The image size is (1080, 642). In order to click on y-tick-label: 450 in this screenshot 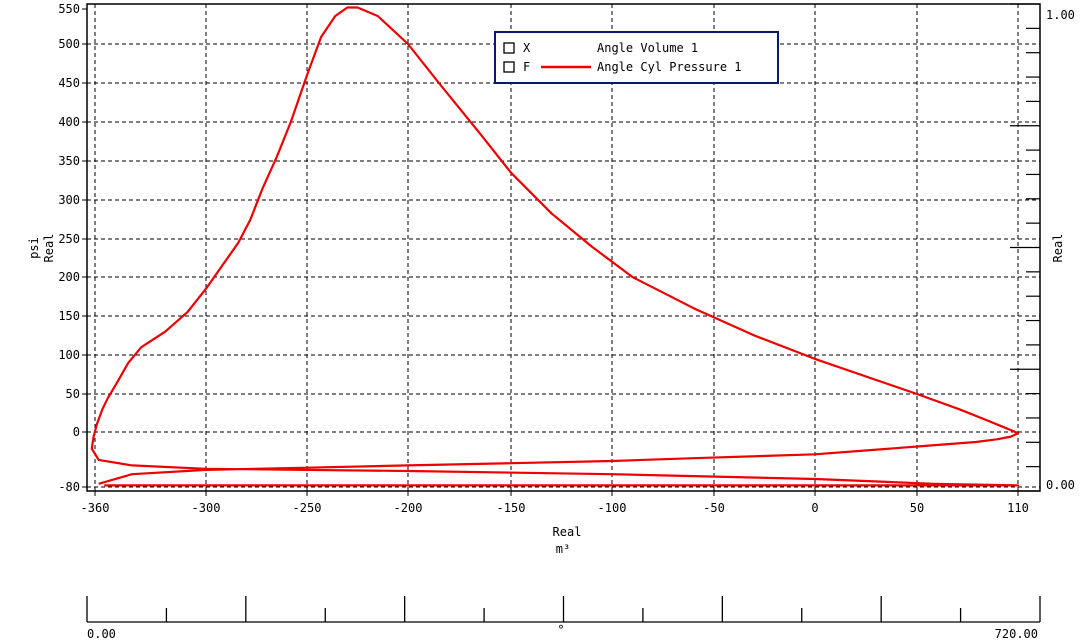, I will do `click(69, 83)`.